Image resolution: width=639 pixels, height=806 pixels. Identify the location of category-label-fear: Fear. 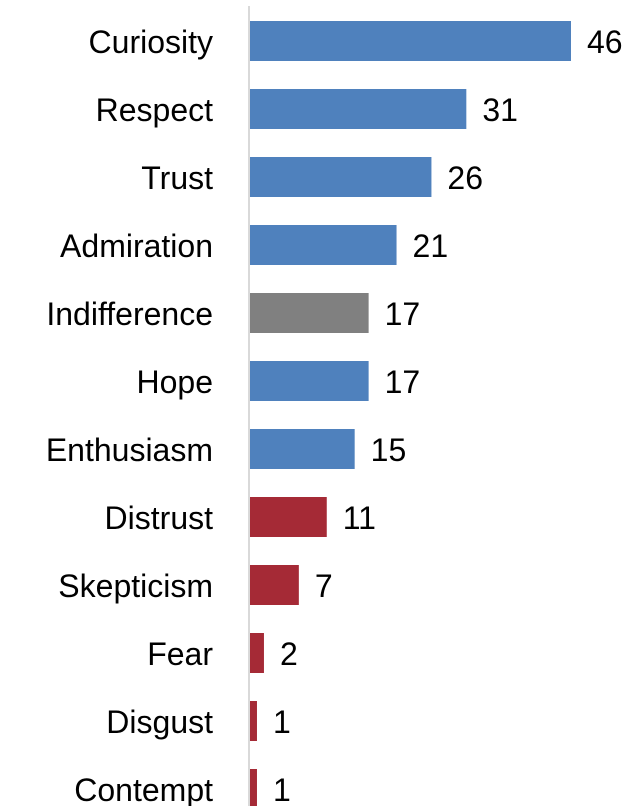
(180, 654).